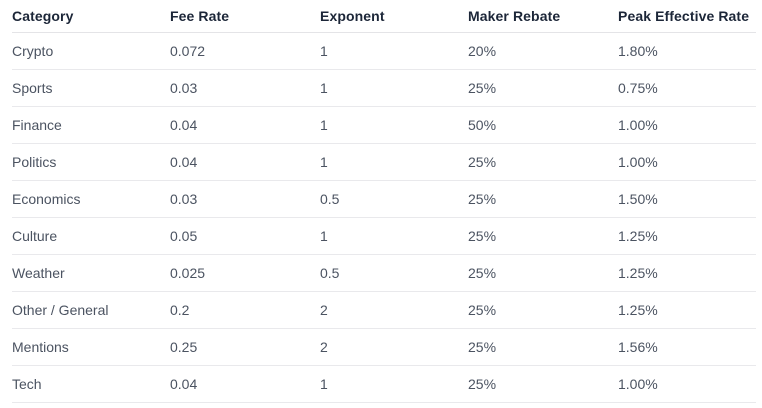 The width and height of the screenshot is (762, 408). Describe the element at coordinates (245, 236) in the screenshot. I see `cell-fee-rate: 0.05` at that location.